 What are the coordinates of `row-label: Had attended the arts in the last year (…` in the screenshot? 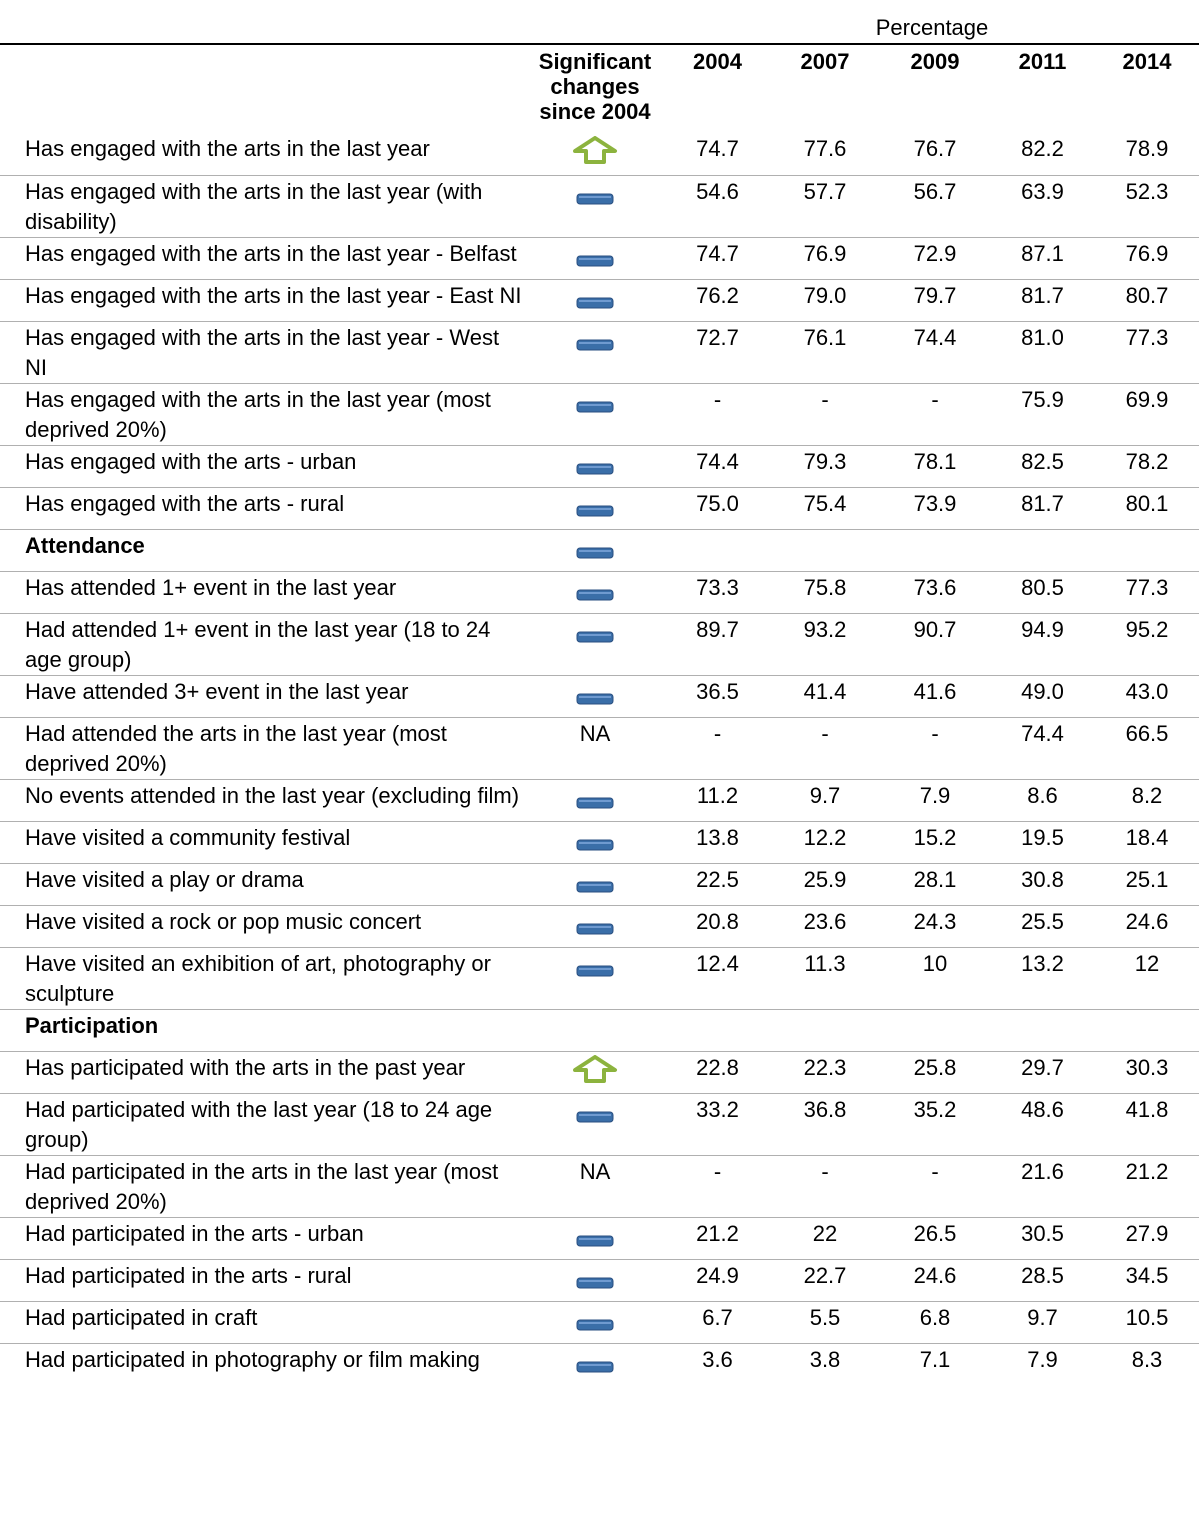 It's located at (262, 748).